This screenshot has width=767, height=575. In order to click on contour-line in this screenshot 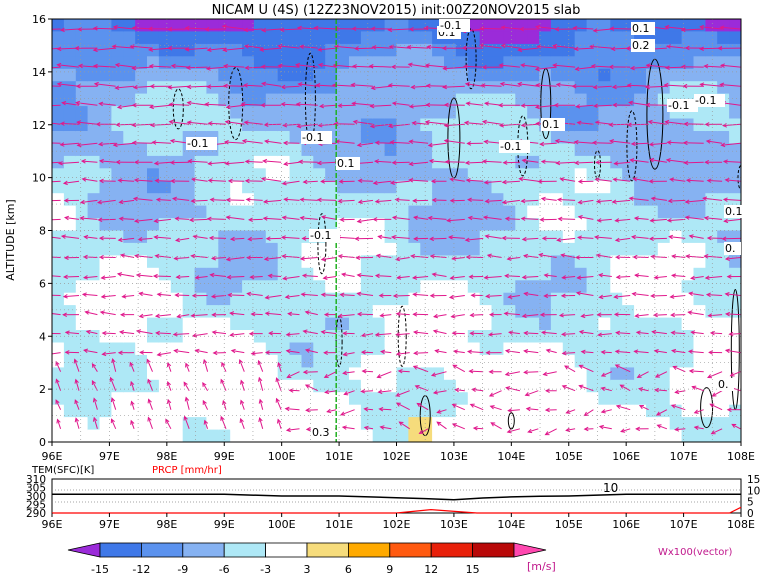, I will do `click(178, 109)`.